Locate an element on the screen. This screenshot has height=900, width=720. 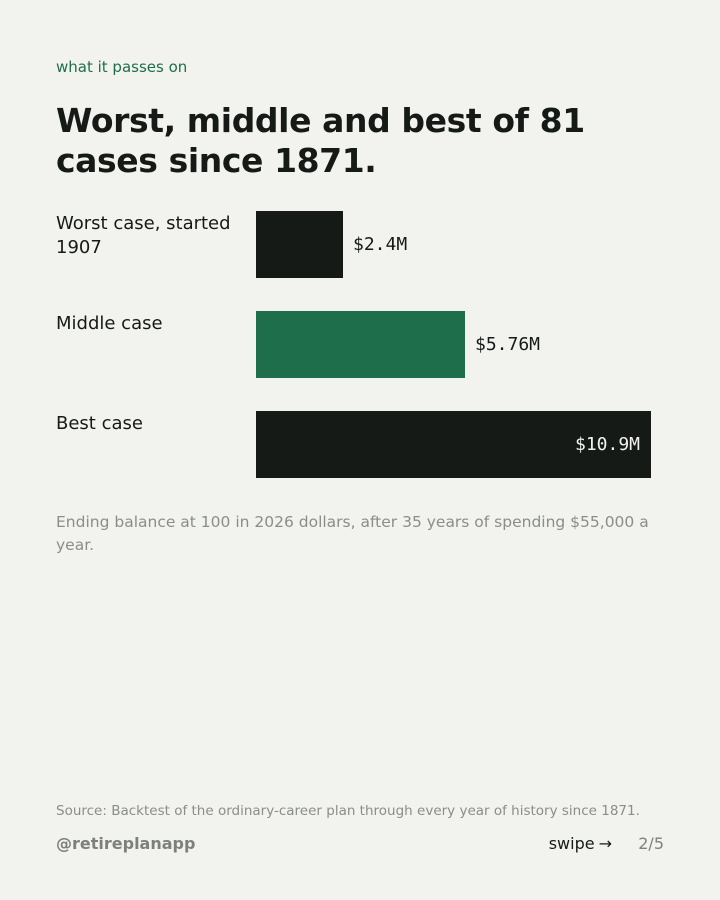
account-handle: @retireplanapp is located at coordinates (126, 843).